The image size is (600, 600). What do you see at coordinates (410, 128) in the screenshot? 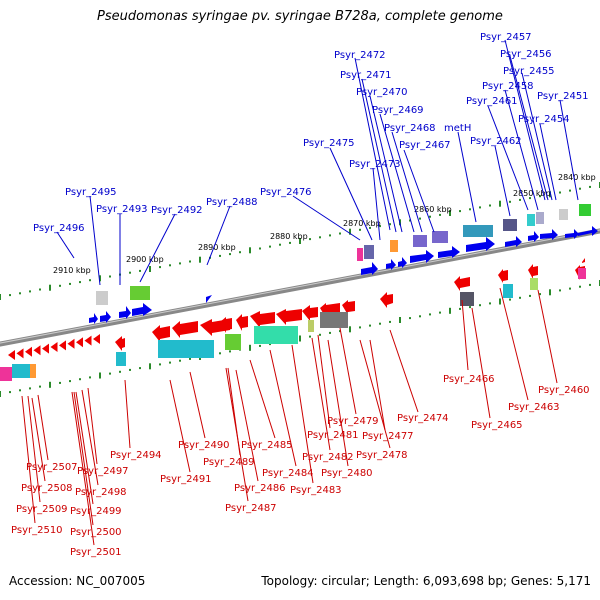
I see `gene-label: Psyr_2468` at bounding box center [410, 128].